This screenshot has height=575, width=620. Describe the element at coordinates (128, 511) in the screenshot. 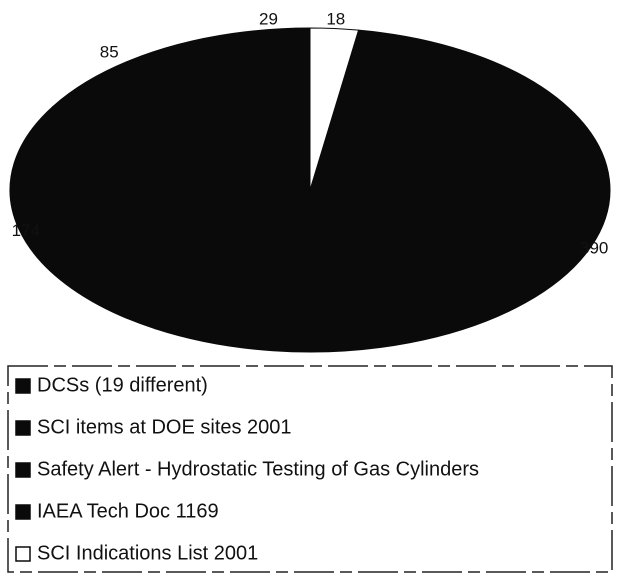

I see `legend-label: IAEA Tech Doc 1169` at that location.